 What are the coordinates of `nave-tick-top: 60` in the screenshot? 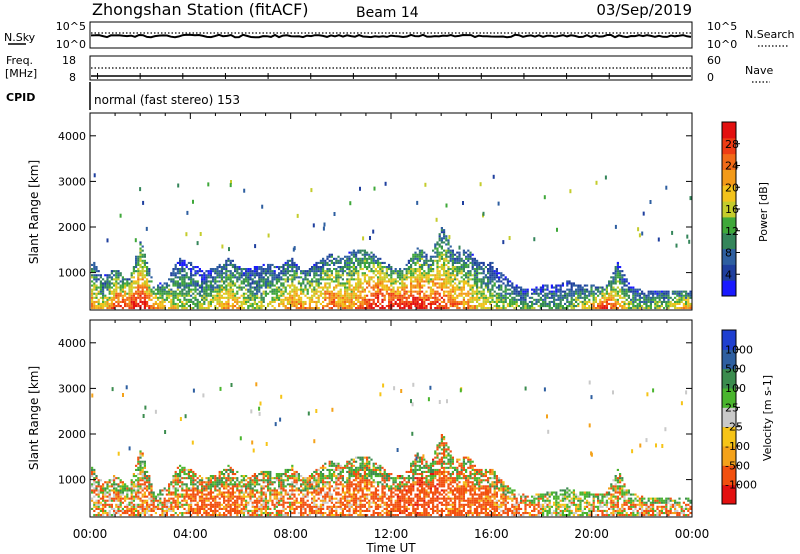 It's located at (714, 60).